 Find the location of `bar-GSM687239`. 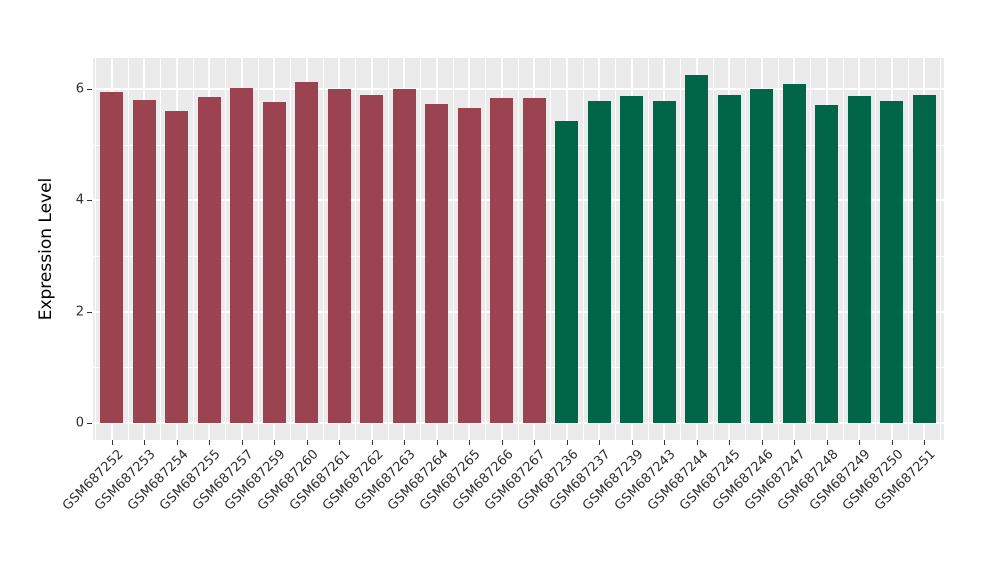

bar-GSM687239 is located at coordinates (632, 259).